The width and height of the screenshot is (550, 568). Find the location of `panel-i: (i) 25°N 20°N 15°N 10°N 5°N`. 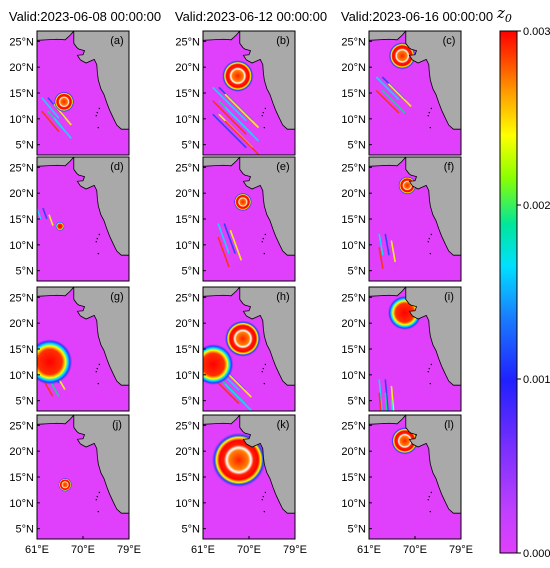

panel-i: (i) 25°N 20°N 15°N 10°N 5°N is located at coordinates (401, 349).